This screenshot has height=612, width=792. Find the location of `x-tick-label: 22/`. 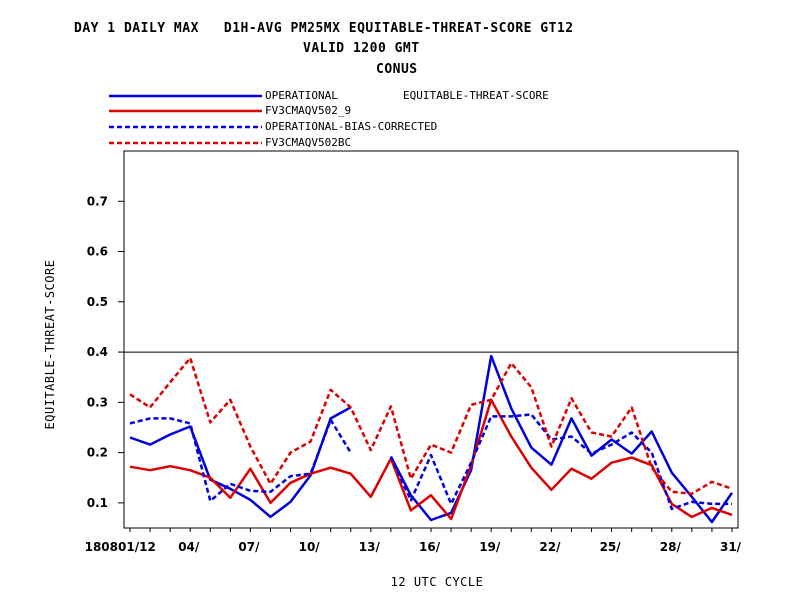

x-tick-label: 22/ is located at coordinates (550, 547).